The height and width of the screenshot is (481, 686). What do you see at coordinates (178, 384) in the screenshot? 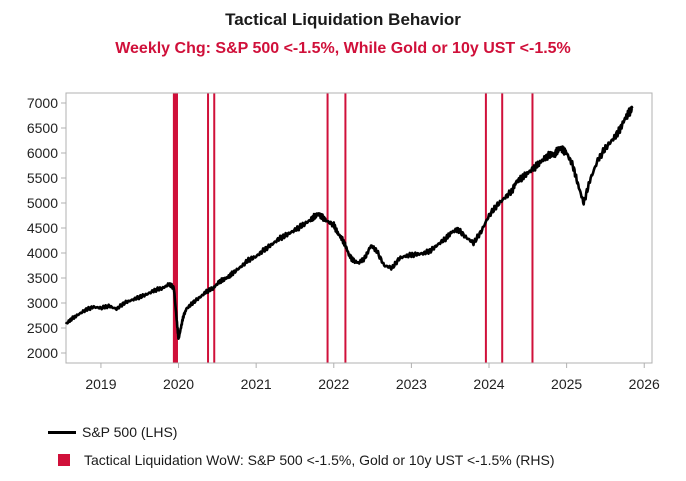
I see `x-tick-label-2020: 2020` at bounding box center [178, 384].